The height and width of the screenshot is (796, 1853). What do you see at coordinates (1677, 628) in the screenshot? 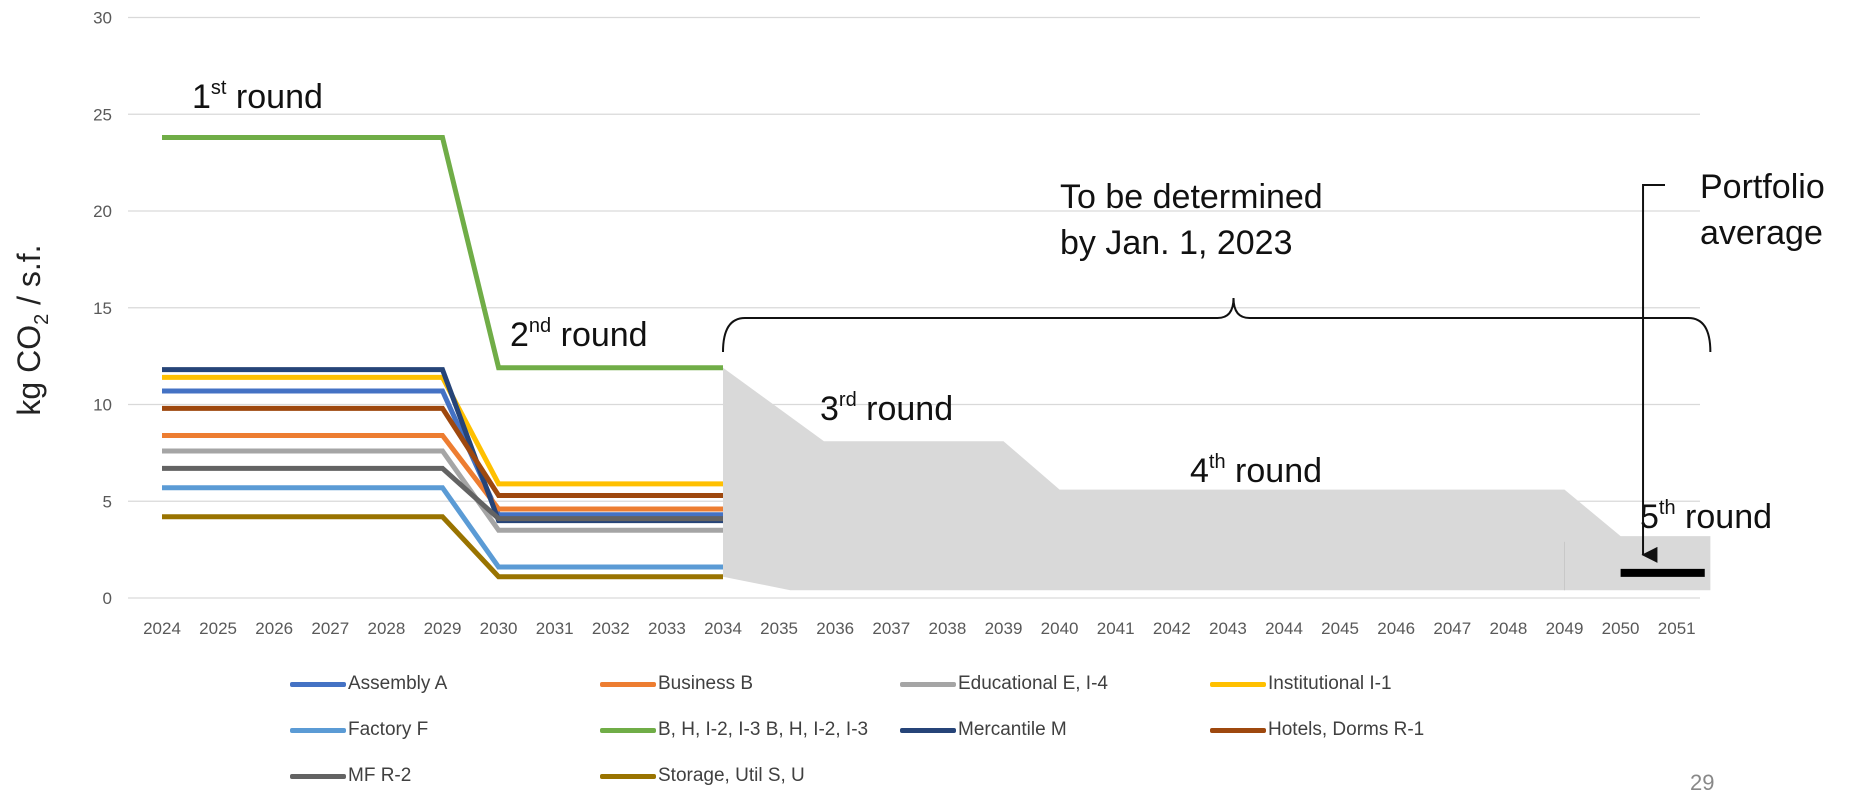
I see `x-tick-label: 2051` at bounding box center [1677, 628].